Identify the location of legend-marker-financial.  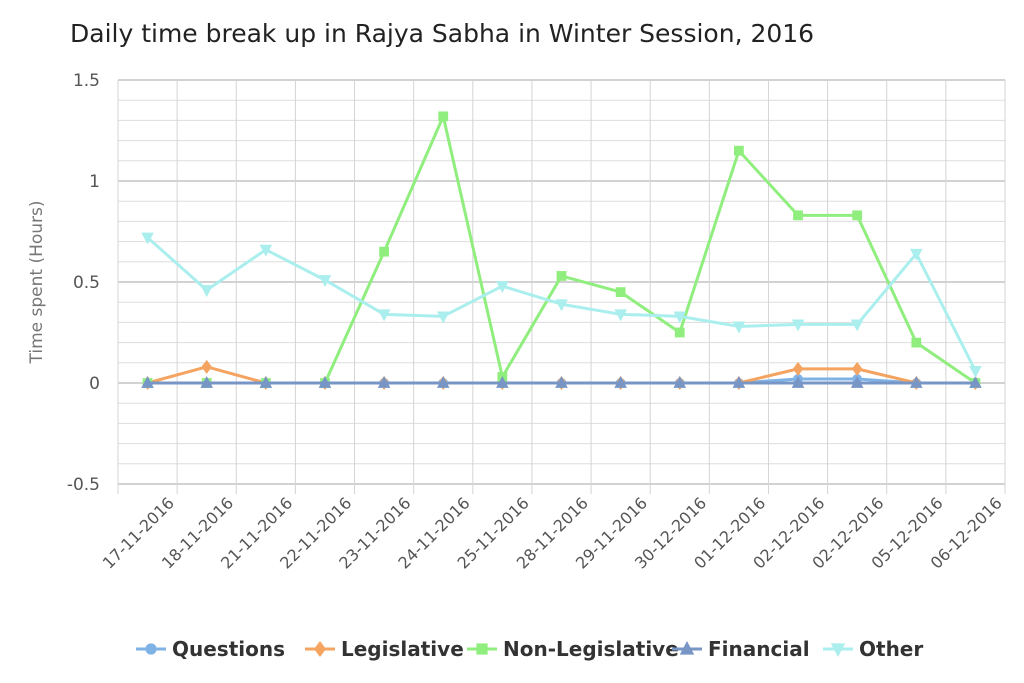
(687, 648).